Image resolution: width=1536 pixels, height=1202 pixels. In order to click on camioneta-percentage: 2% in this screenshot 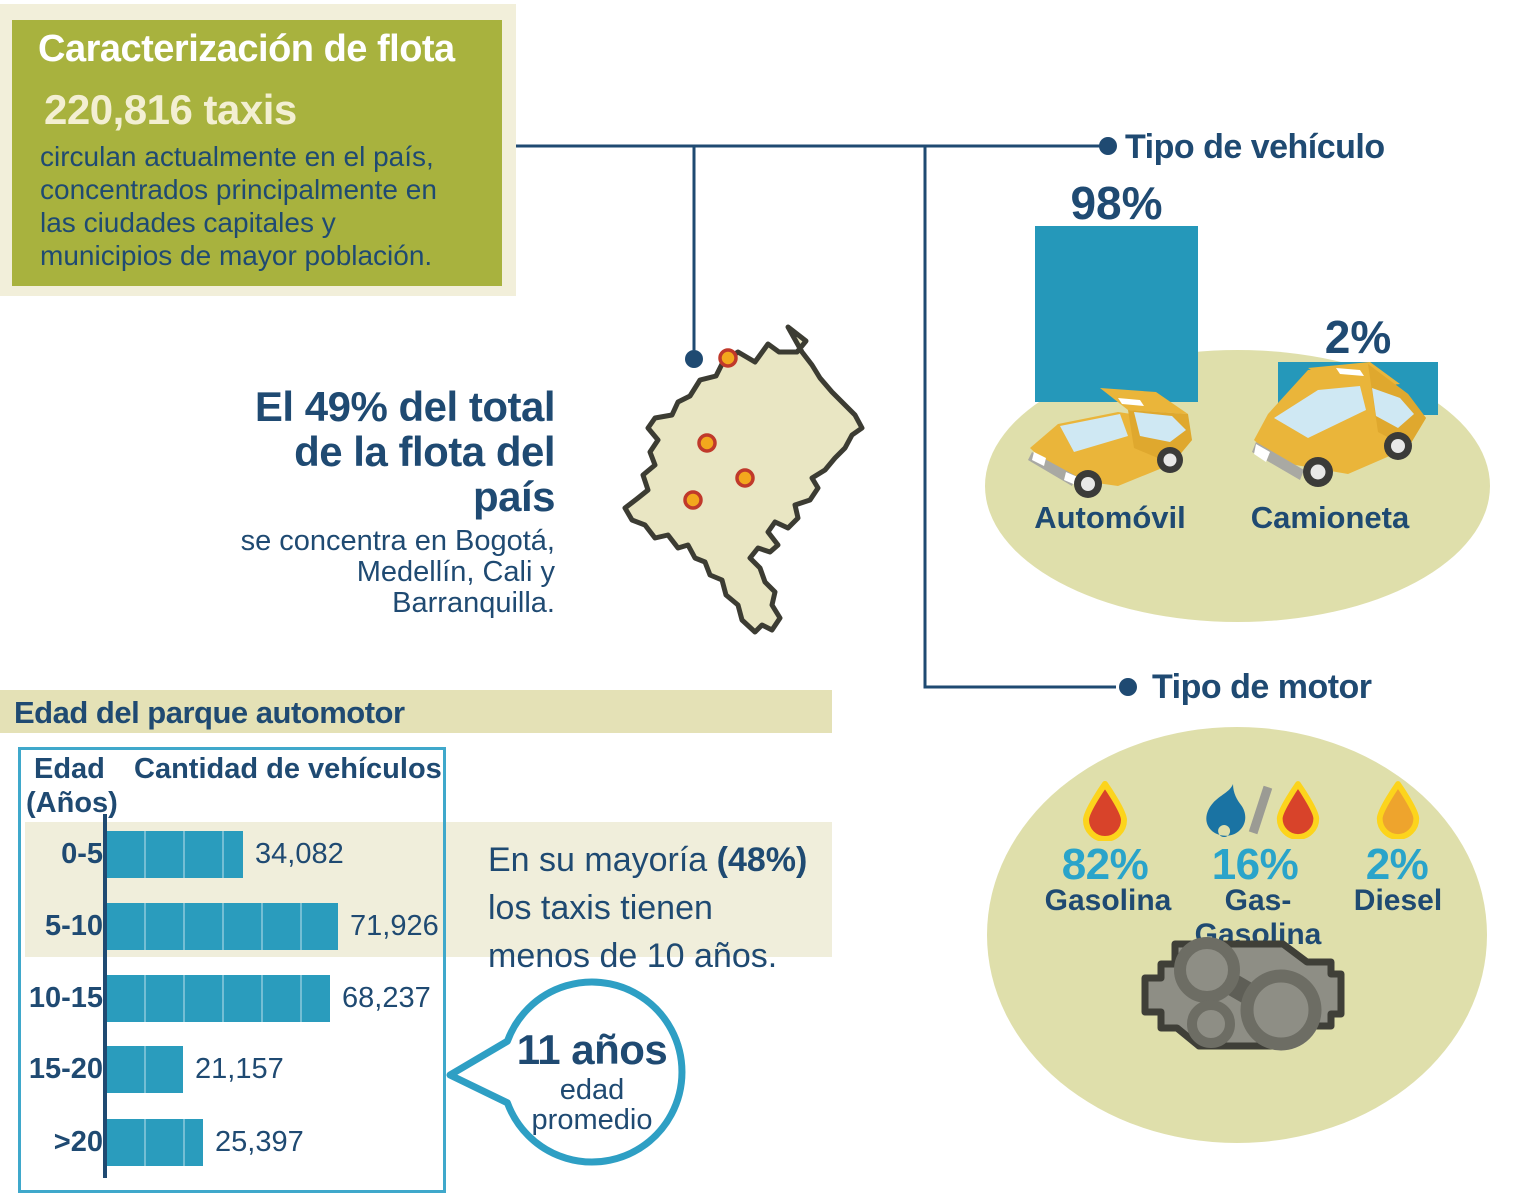, I will do `click(1358, 337)`.